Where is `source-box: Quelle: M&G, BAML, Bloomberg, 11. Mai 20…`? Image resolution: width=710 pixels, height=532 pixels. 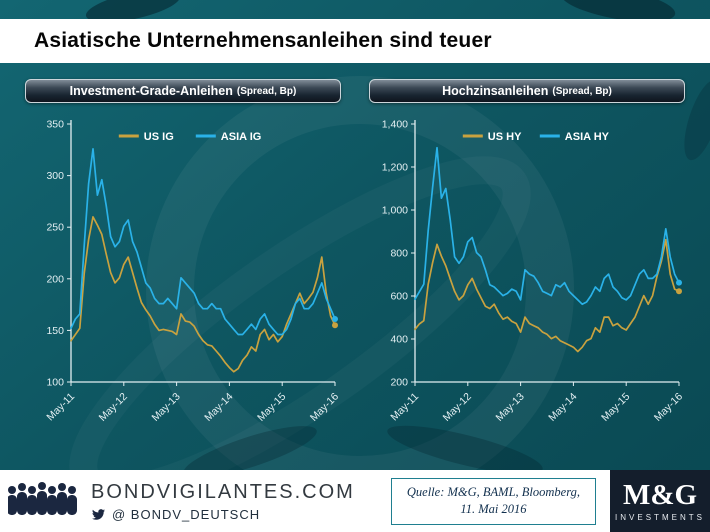 source-box: Quelle: M&G, BAML, Bloomberg, 11. Mai 20… is located at coordinates (493, 501).